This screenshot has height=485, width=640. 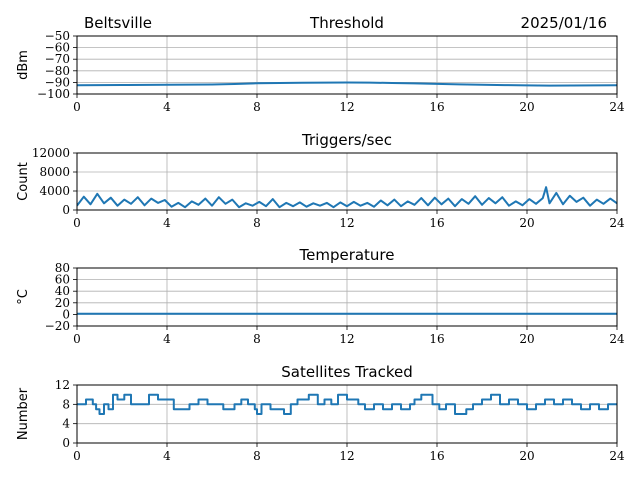 What do you see at coordinates (57, 71) in the screenshot?
I see `threshold-ytick-label-2: −80` at bounding box center [57, 71].